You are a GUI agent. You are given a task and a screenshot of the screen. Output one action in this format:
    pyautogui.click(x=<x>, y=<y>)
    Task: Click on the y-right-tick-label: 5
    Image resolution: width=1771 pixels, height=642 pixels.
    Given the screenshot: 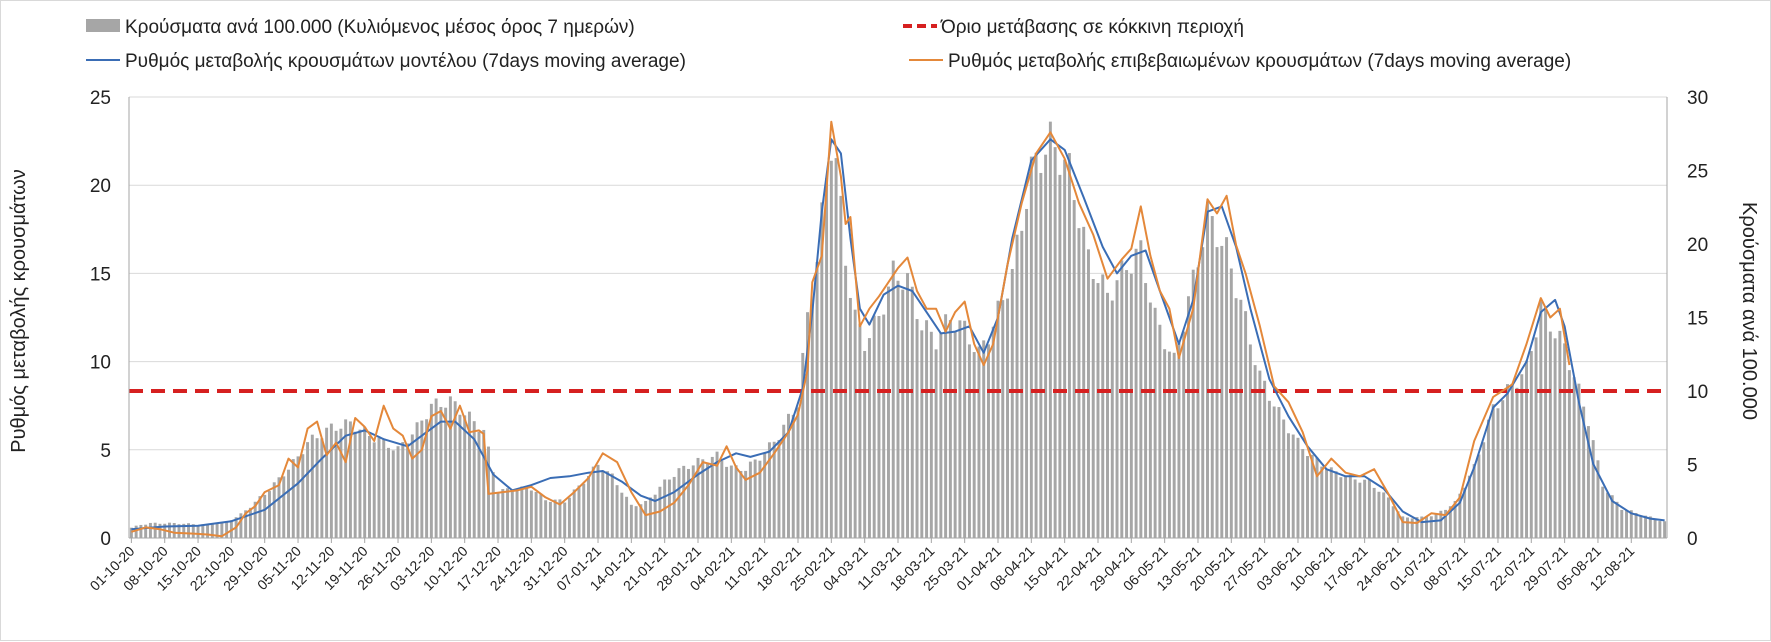 What is the action you would take?
    pyautogui.click(x=1692, y=466)
    